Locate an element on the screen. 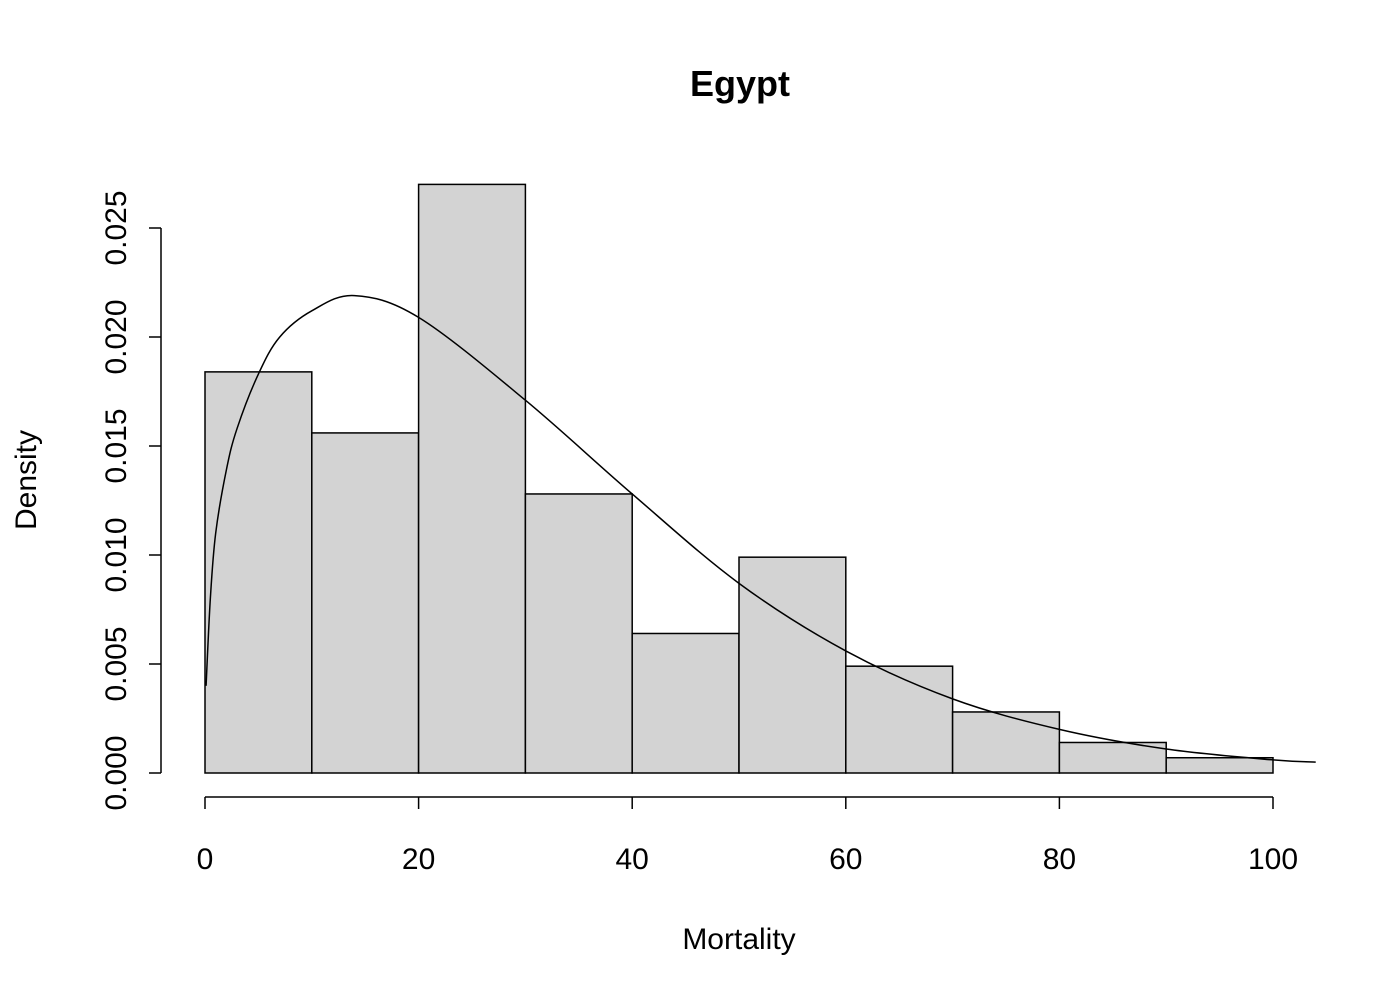 This screenshot has height=1000, width=1400. y-tick-label: 0.010 is located at coordinates (116, 554).